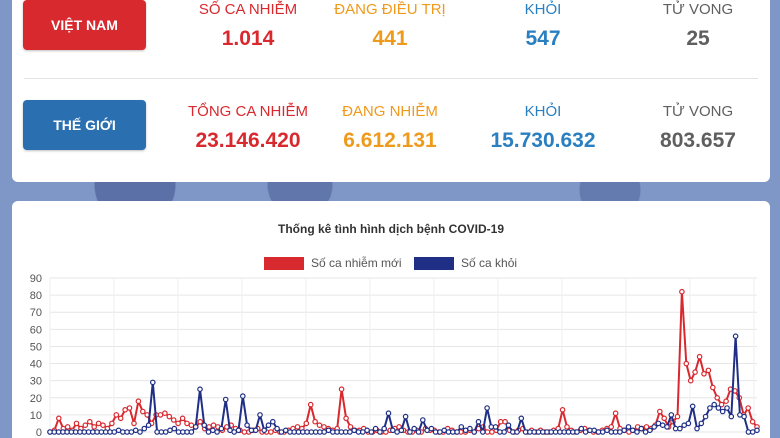 The height and width of the screenshot is (438, 780). Describe the element at coordinates (84, 125) in the screenshot. I see `world-button: THẾ GIỚI` at that location.